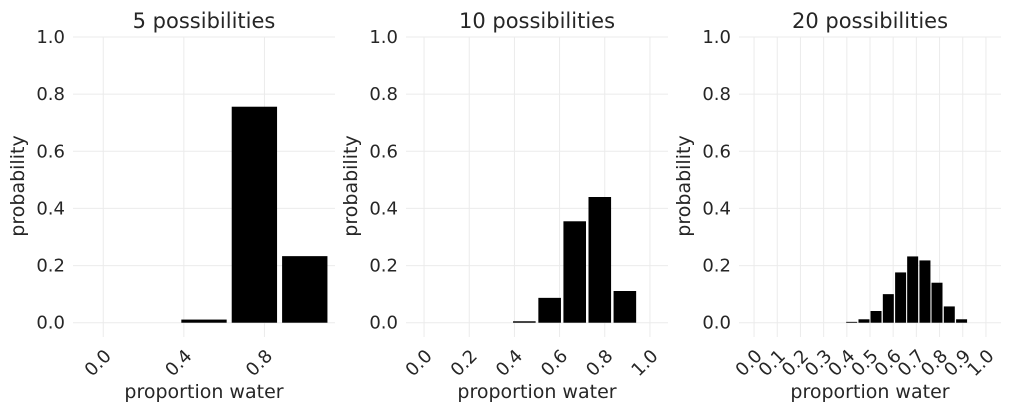 The height and width of the screenshot is (411, 1011). What do you see at coordinates (537, 21) in the screenshot?
I see `panel-title: 10 possibilities` at bounding box center [537, 21].